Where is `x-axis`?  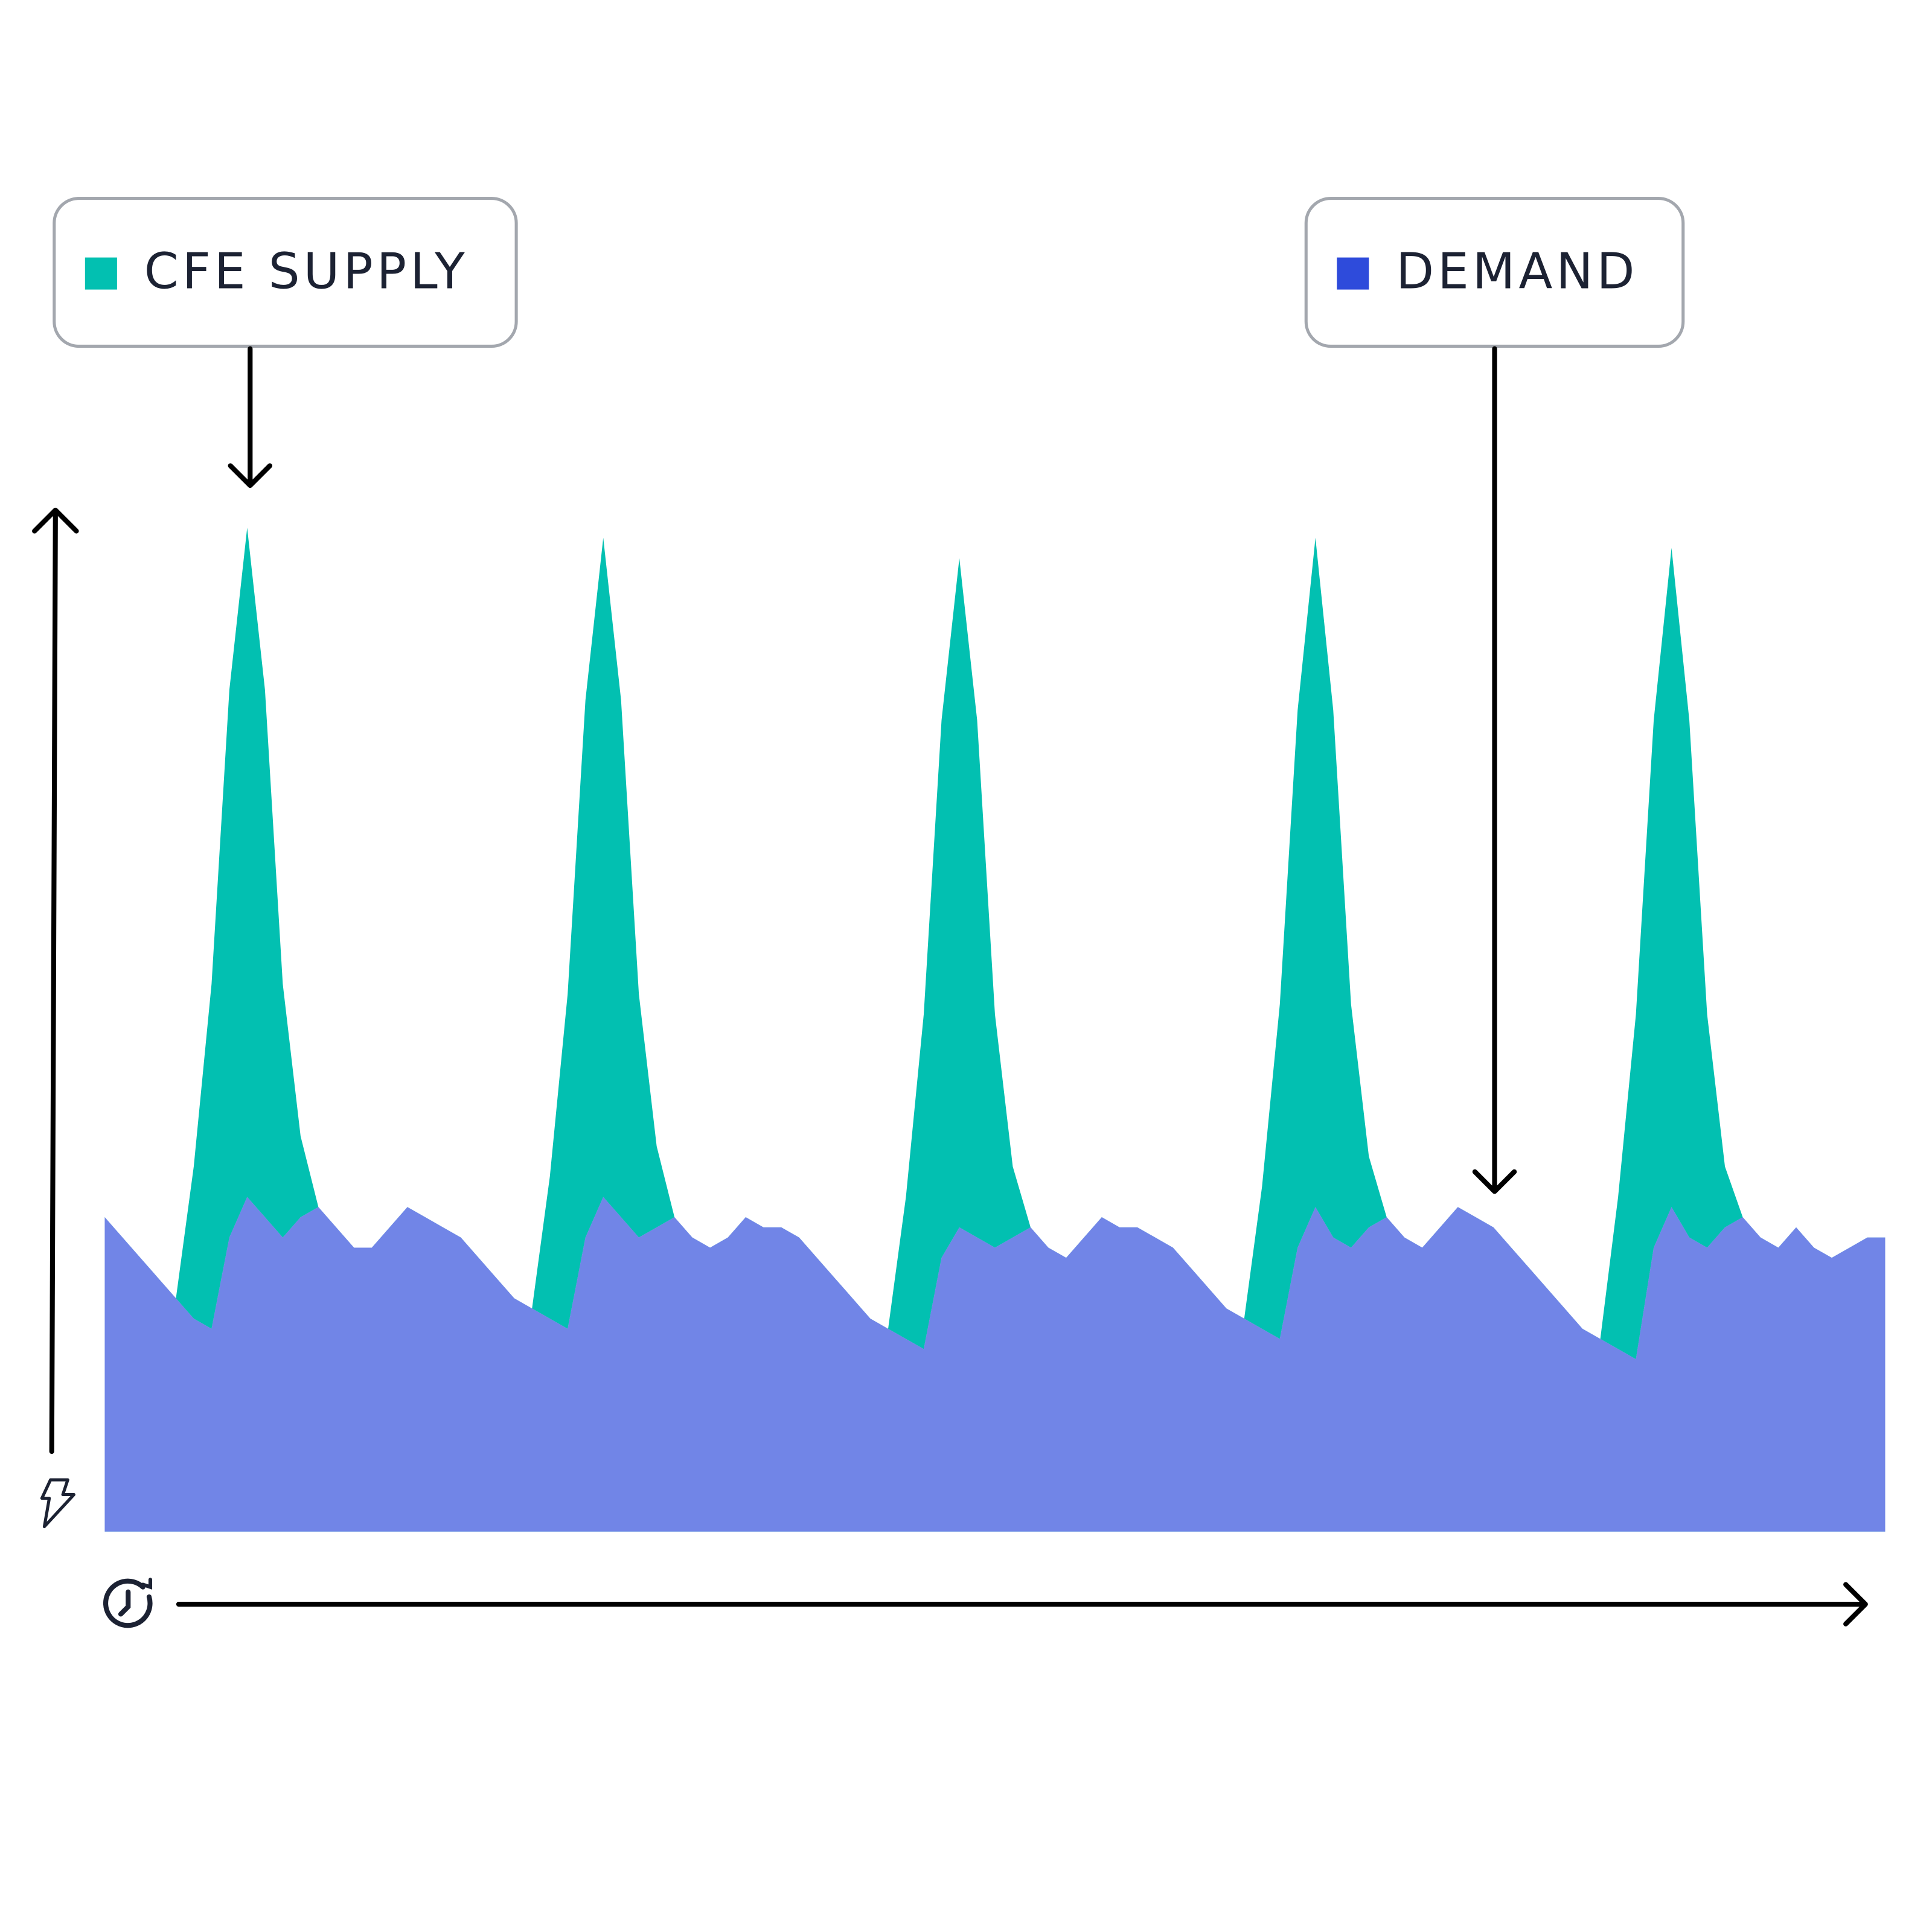 x-axis is located at coordinates (1022, 1604).